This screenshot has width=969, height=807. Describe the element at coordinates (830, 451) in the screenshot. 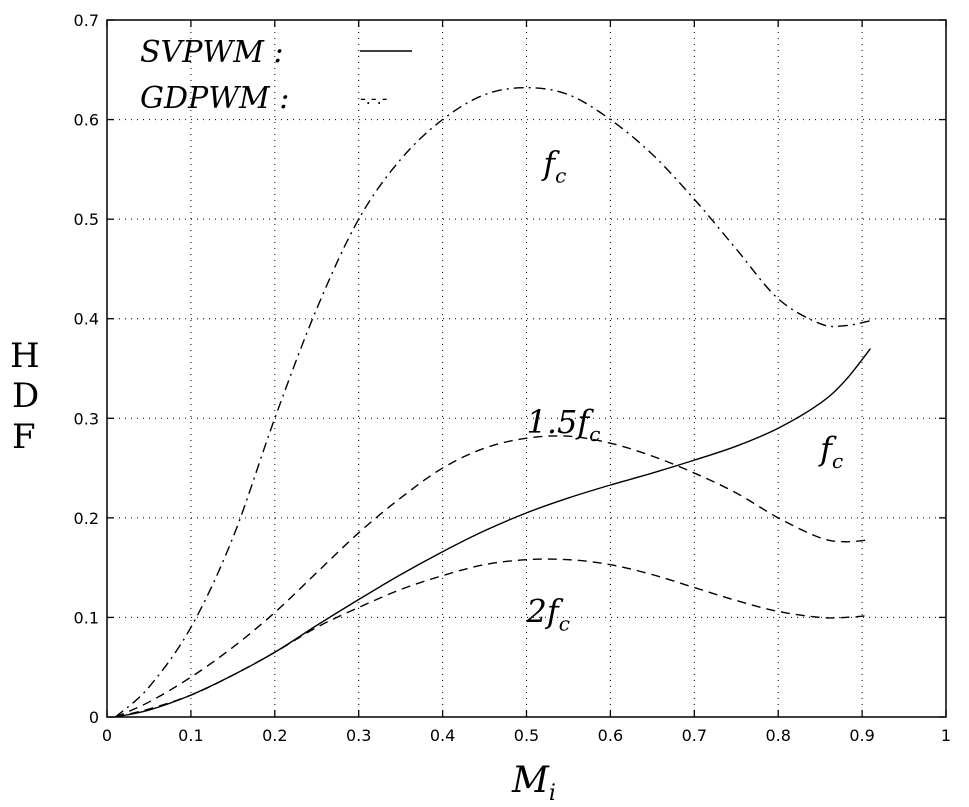

I see `series-label-3: fc` at that location.